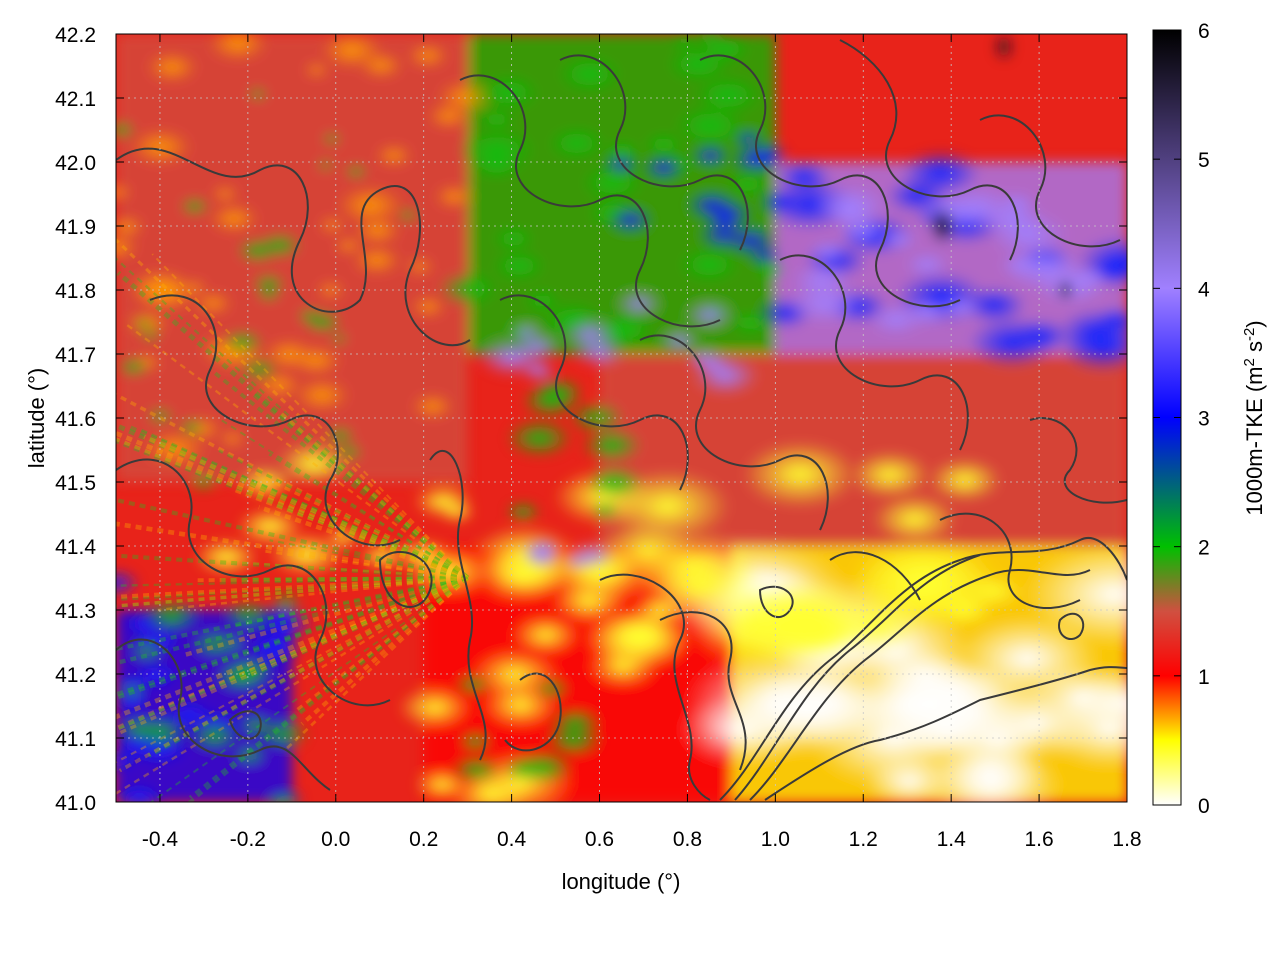 This screenshot has height=960, width=1280. What do you see at coordinates (1204, 806) in the screenshot?
I see `colorbar-tick-label: 0` at bounding box center [1204, 806].